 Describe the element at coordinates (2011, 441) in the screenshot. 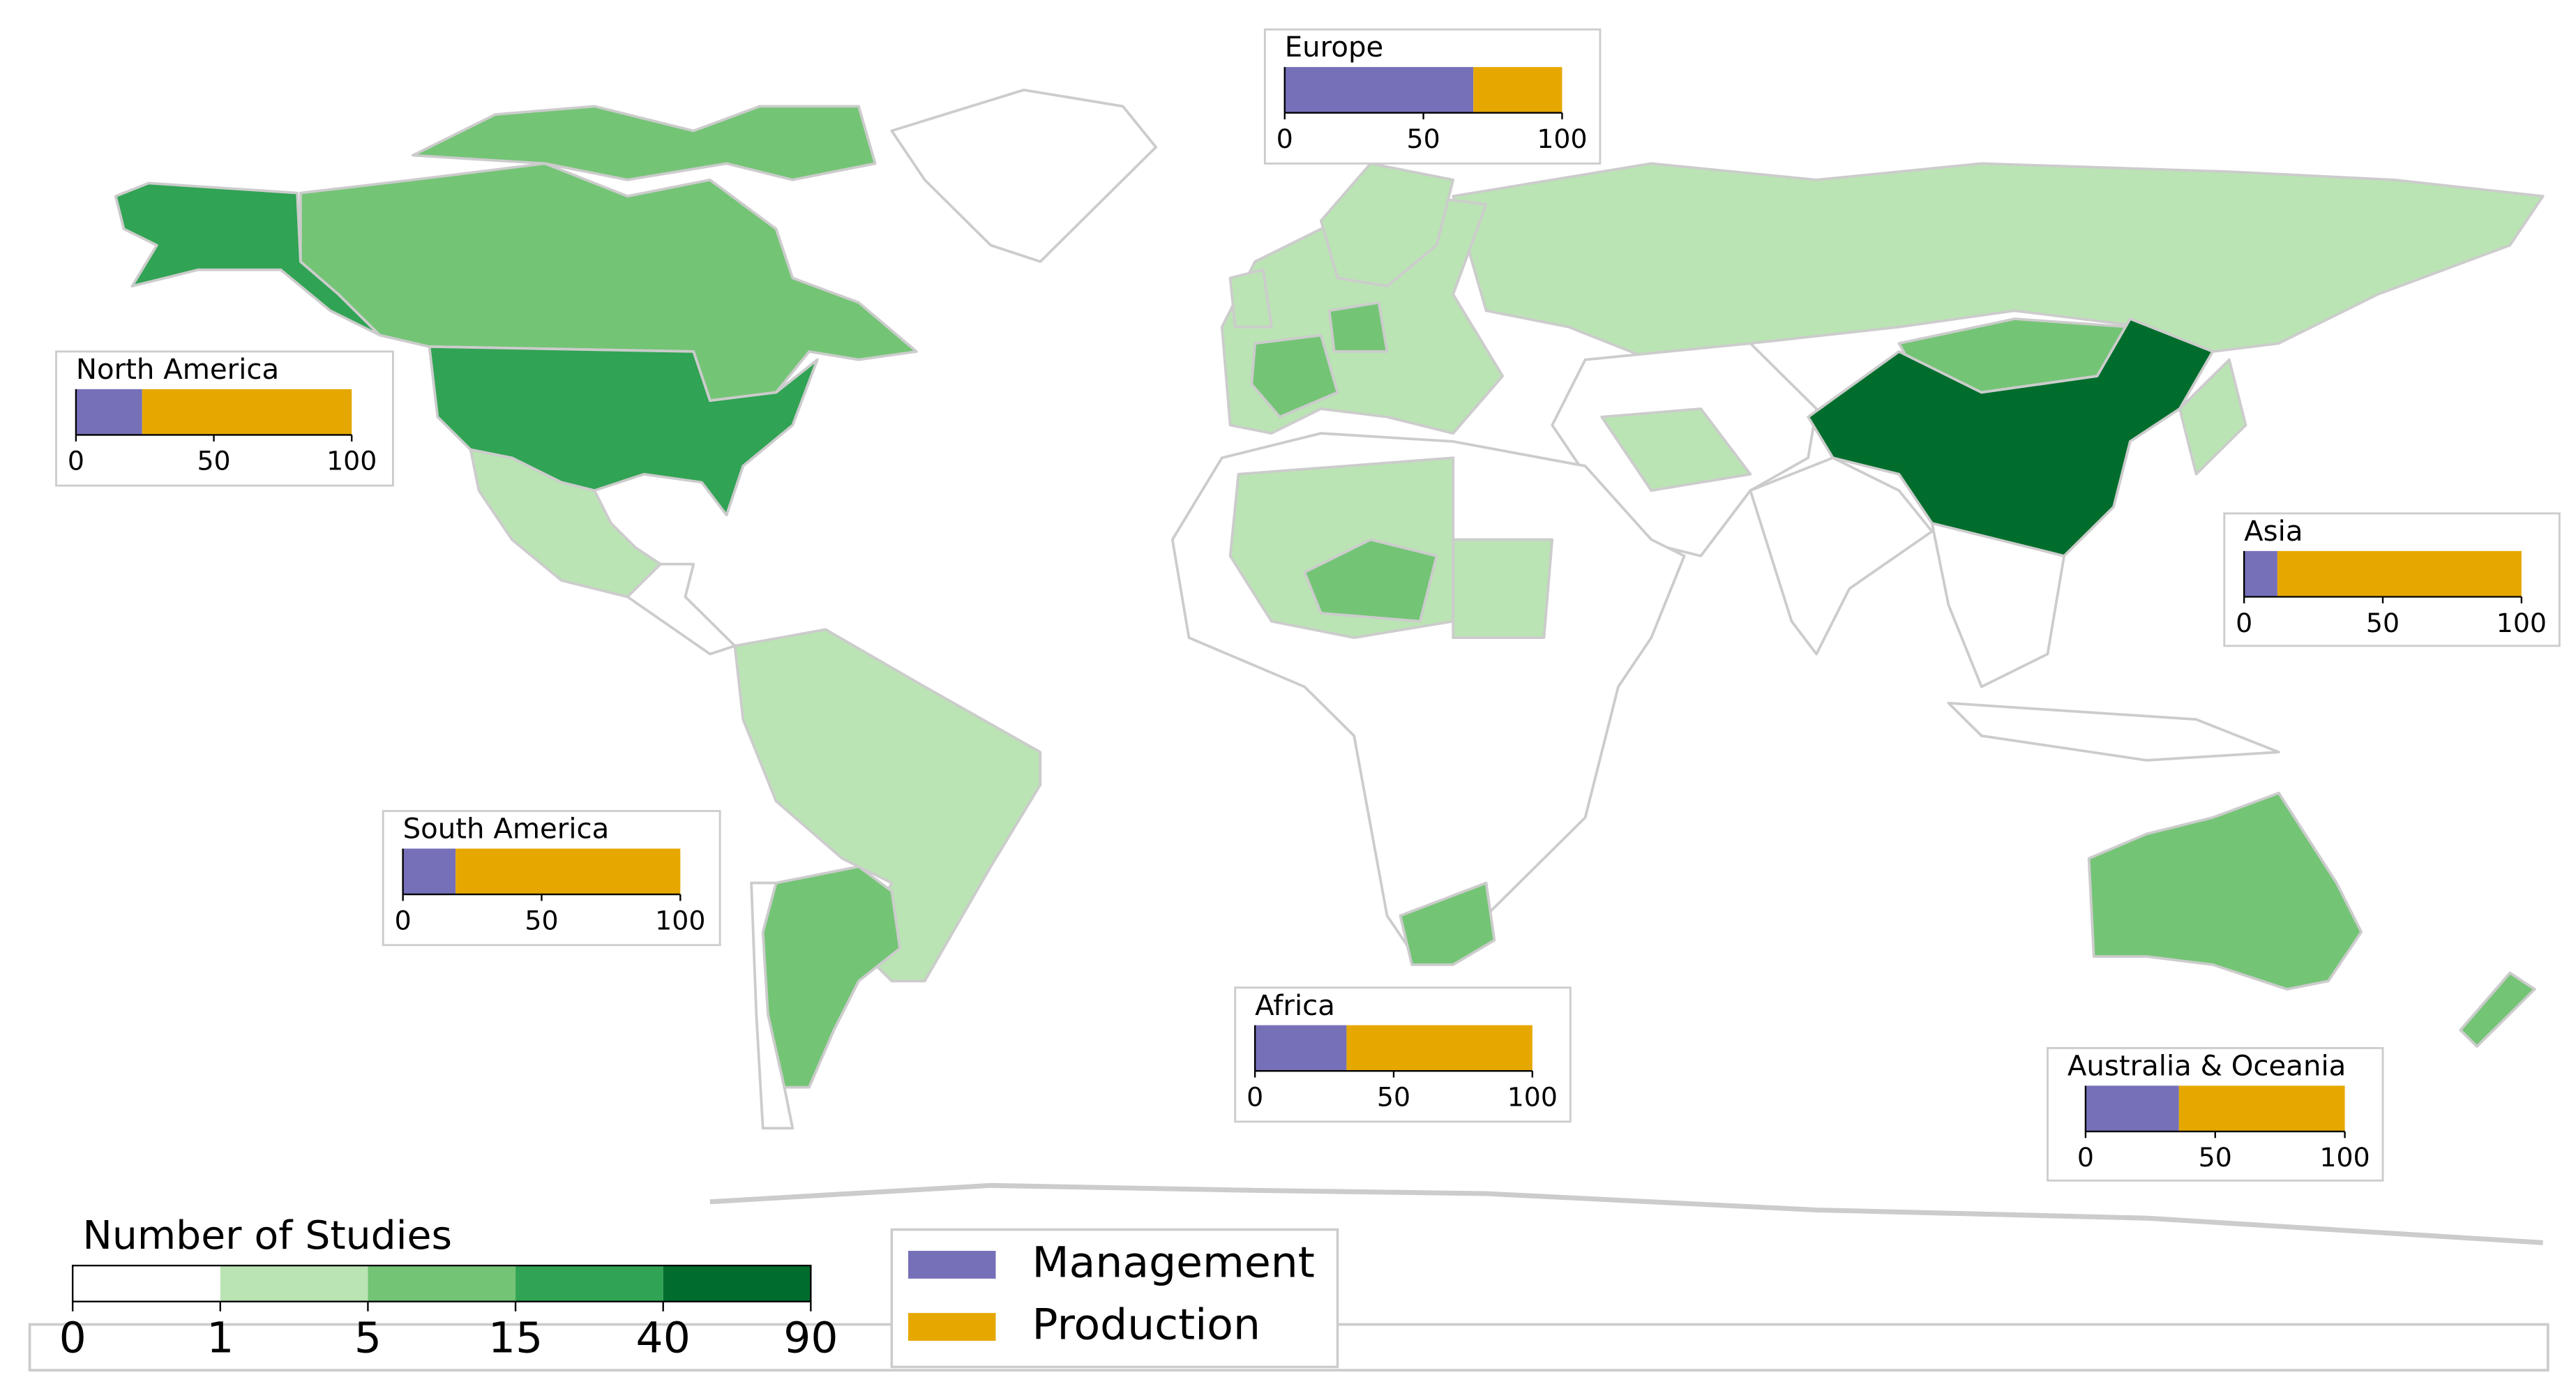

I see `china` at that location.